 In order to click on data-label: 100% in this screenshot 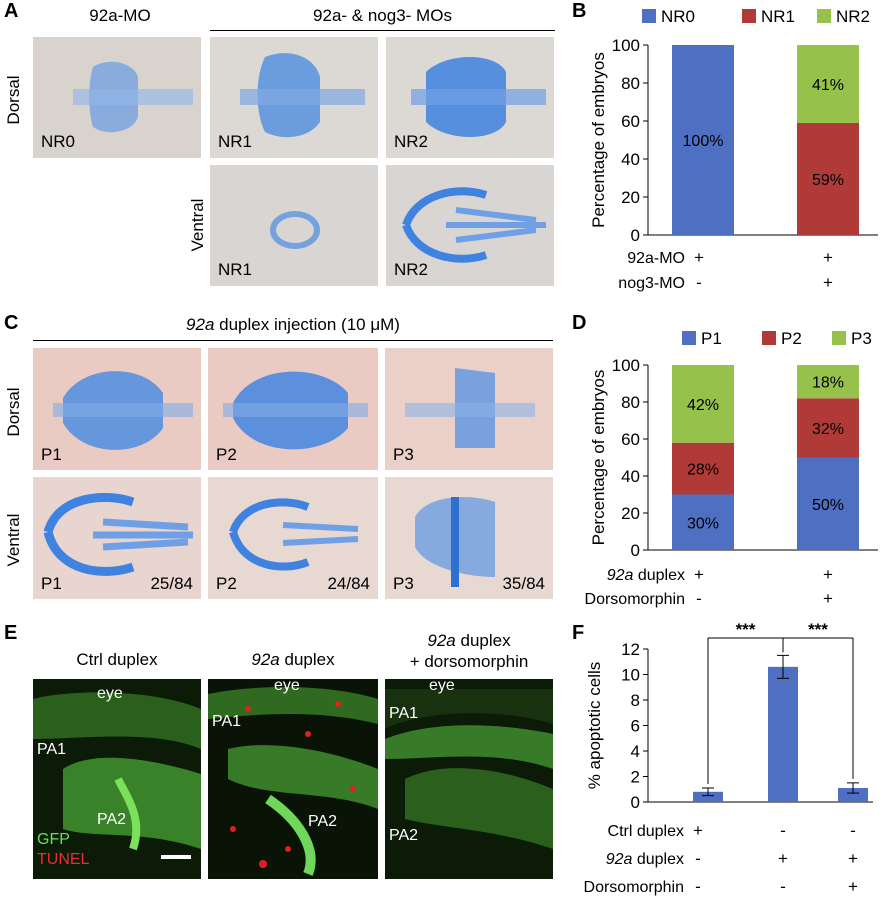, I will do `click(703, 141)`.